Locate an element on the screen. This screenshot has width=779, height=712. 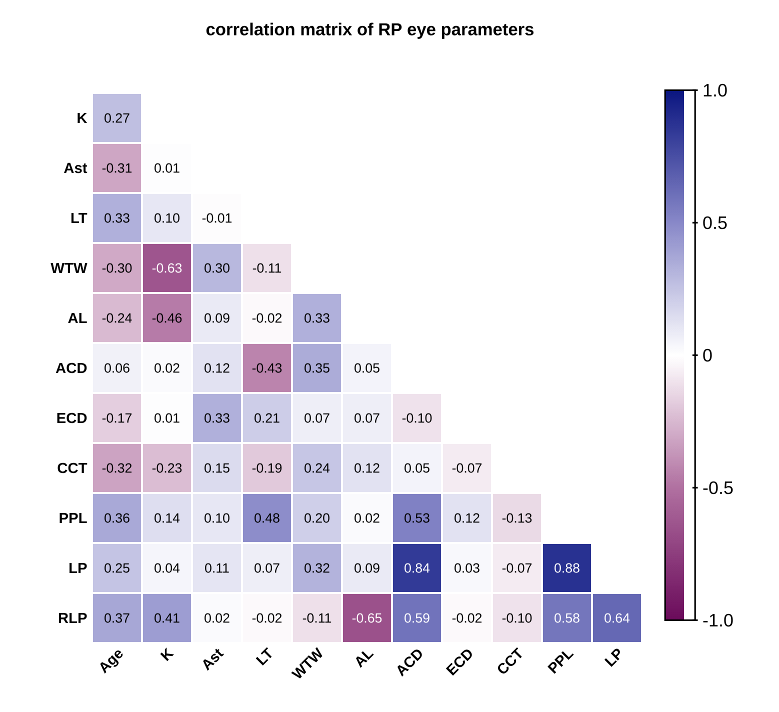
data-label: 0.20 is located at coordinates (317, 518).